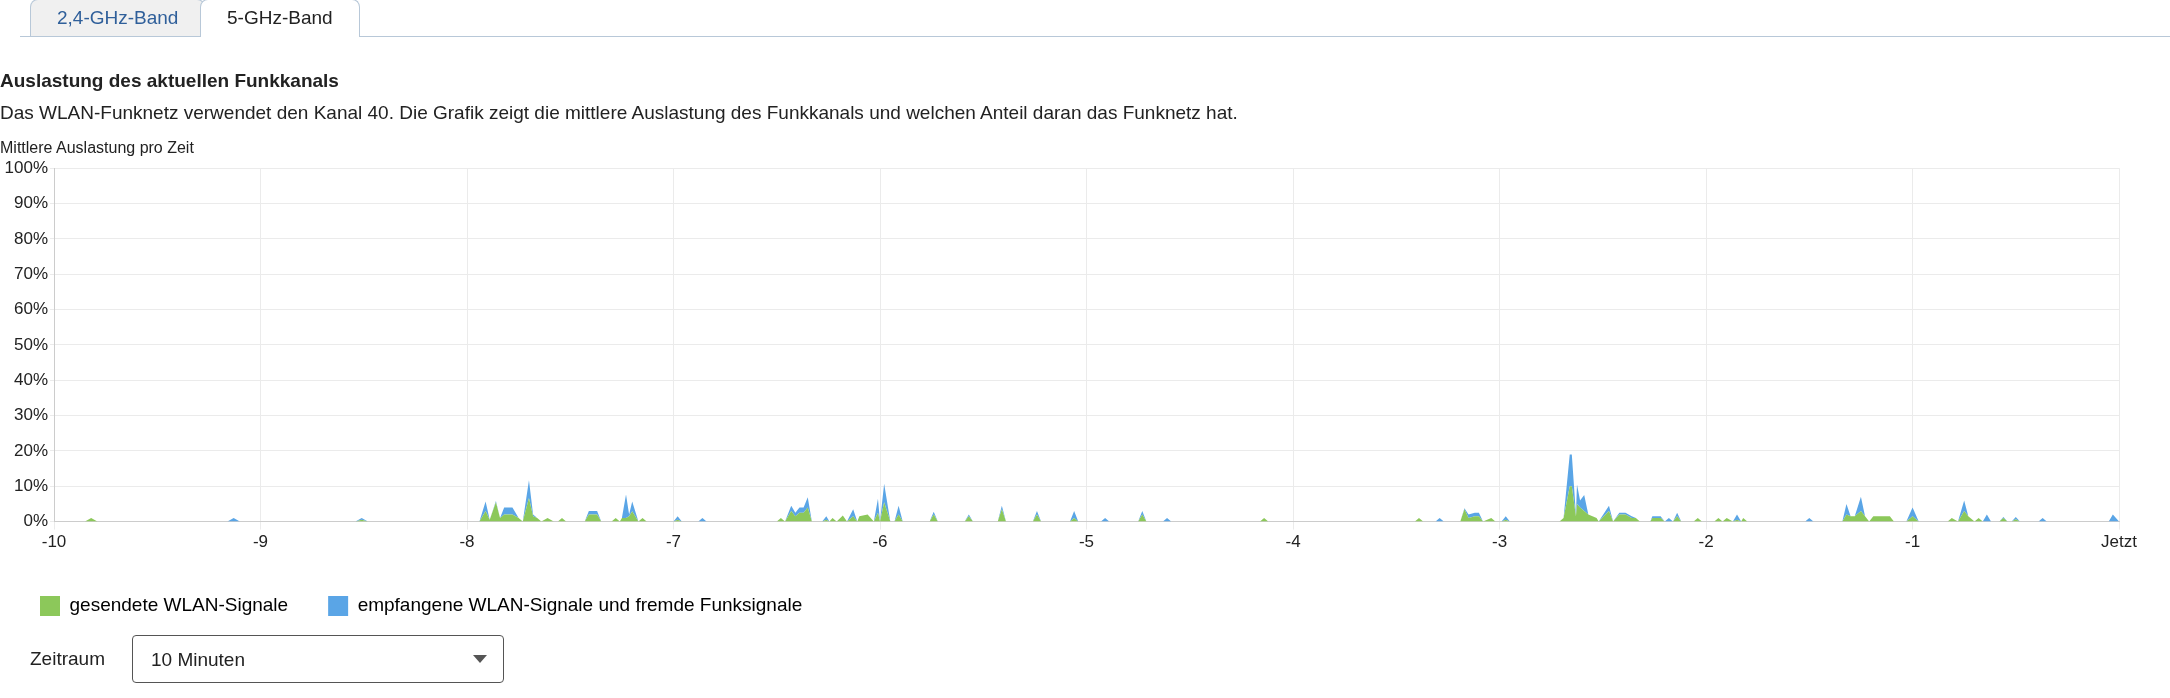 This screenshot has height=698, width=2170. I want to click on y-tick-label: 20%, so click(30, 450).